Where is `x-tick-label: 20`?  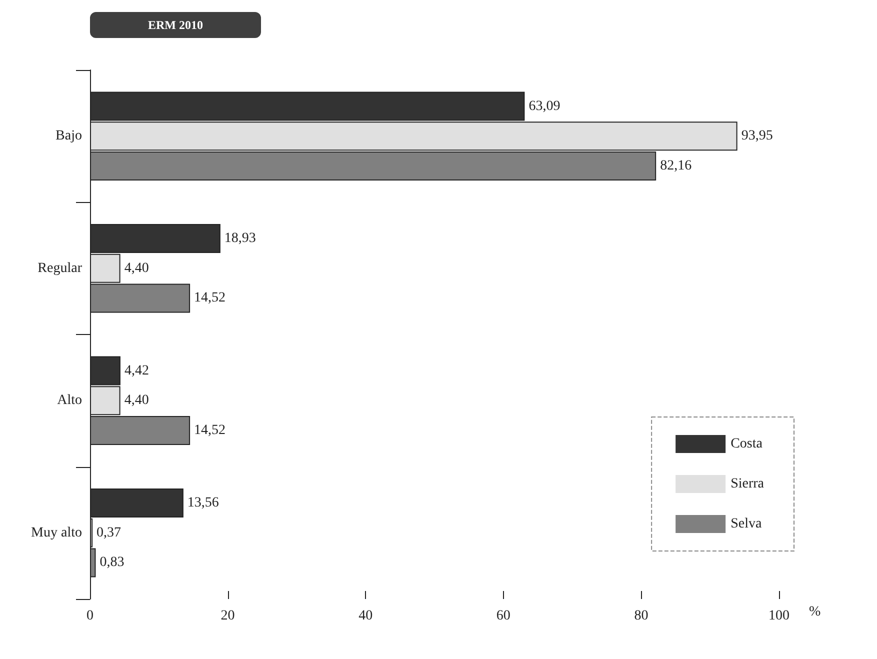 x-tick-label: 20 is located at coordinates (227, 616).